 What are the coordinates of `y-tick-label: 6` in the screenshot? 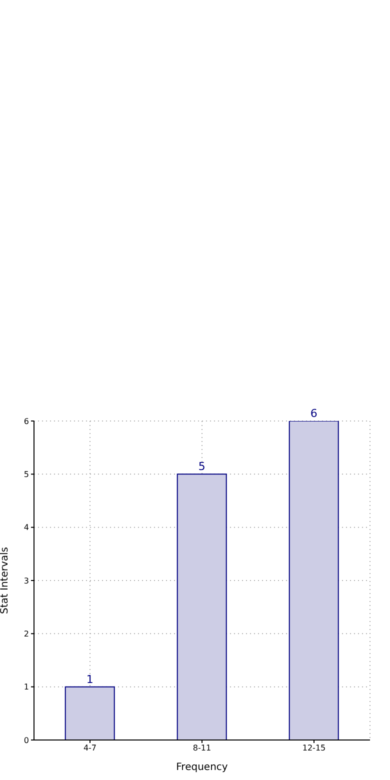 It's located at (26, 421).